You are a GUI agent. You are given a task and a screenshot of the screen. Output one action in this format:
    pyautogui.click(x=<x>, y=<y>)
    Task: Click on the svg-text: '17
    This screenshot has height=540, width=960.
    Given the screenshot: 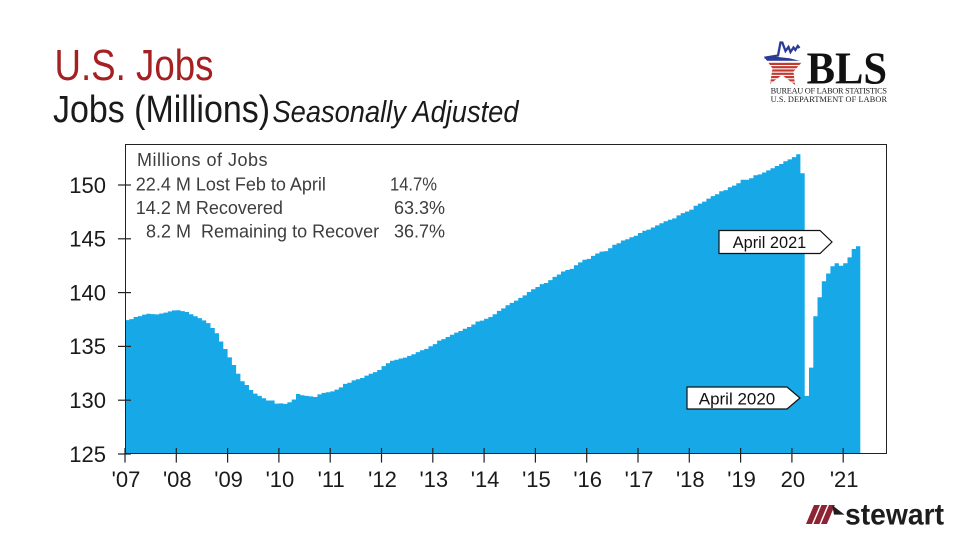 What is the action you would take?
    pyautogui.click(x=639, y=479)
    